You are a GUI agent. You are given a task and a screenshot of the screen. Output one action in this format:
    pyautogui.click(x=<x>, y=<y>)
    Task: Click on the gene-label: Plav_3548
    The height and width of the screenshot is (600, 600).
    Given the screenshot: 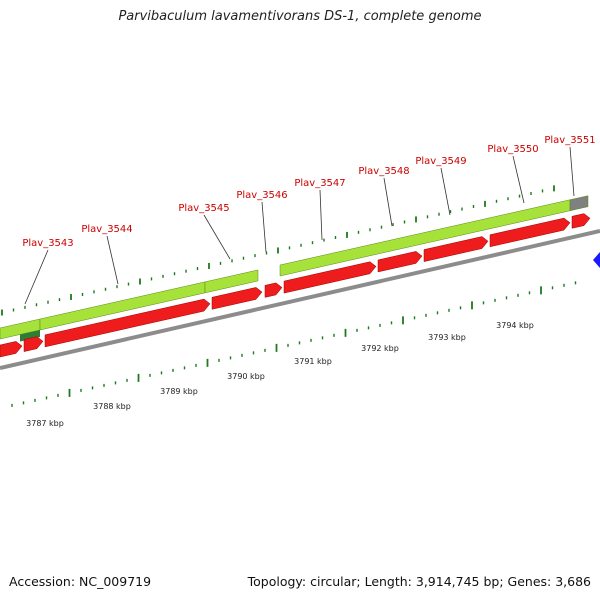 What is the action you would take?
    pyautogui.click(x=383, y=171)
    